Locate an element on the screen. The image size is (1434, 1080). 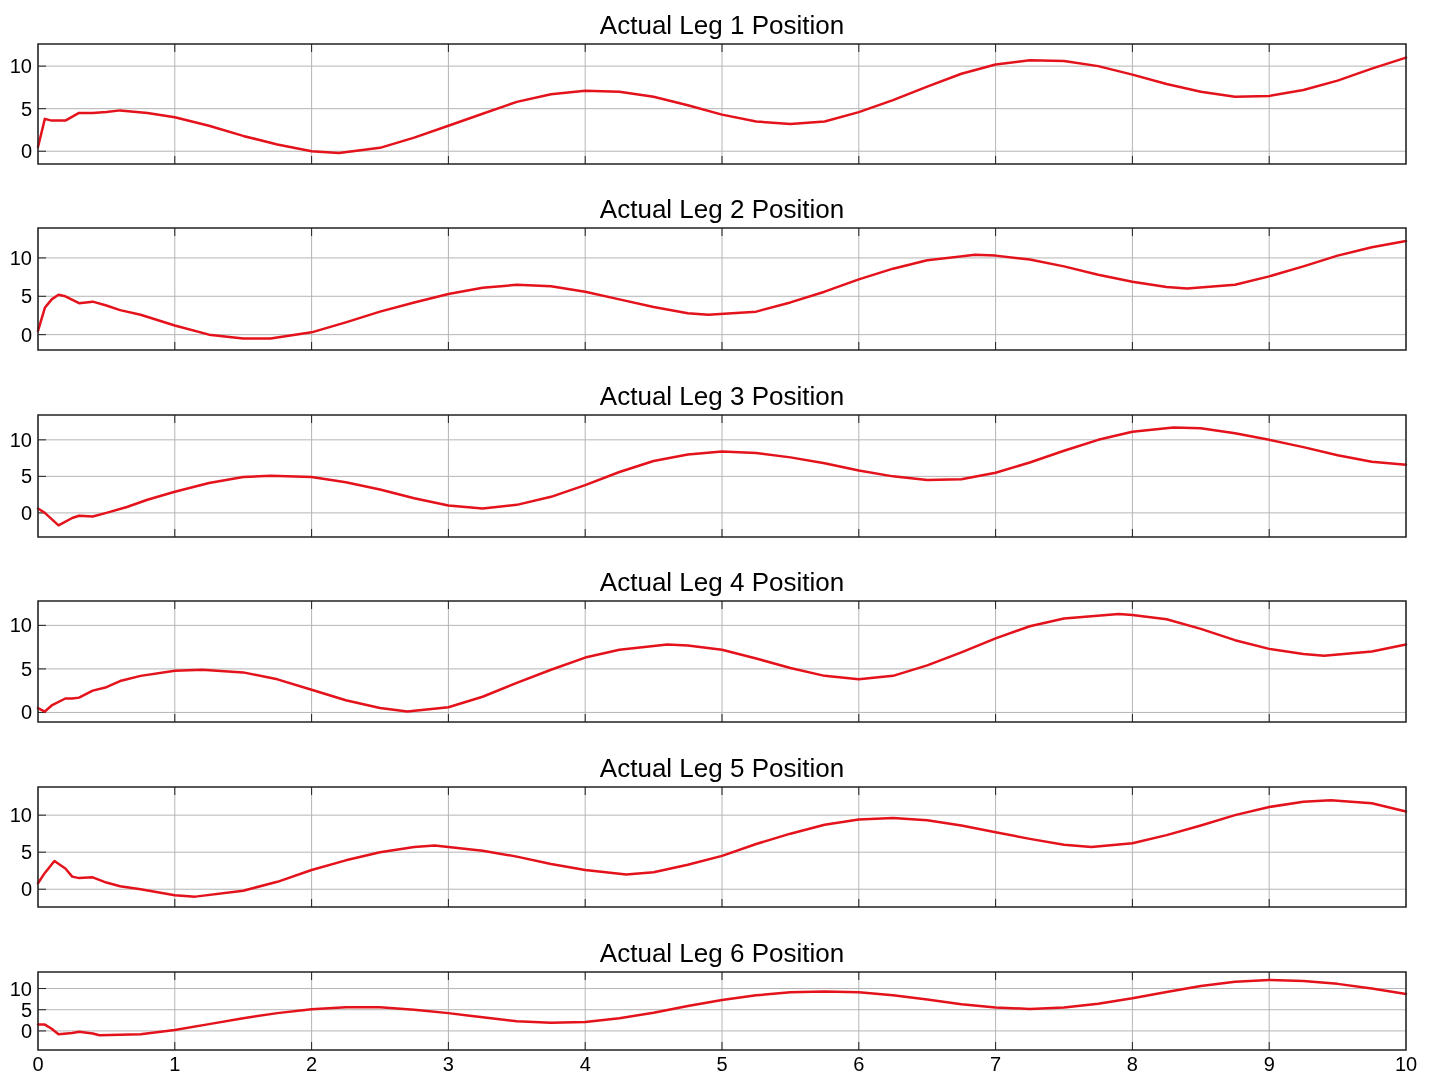
chart-title: Actual Leg 2 Position is located at coordinates (722, 209).